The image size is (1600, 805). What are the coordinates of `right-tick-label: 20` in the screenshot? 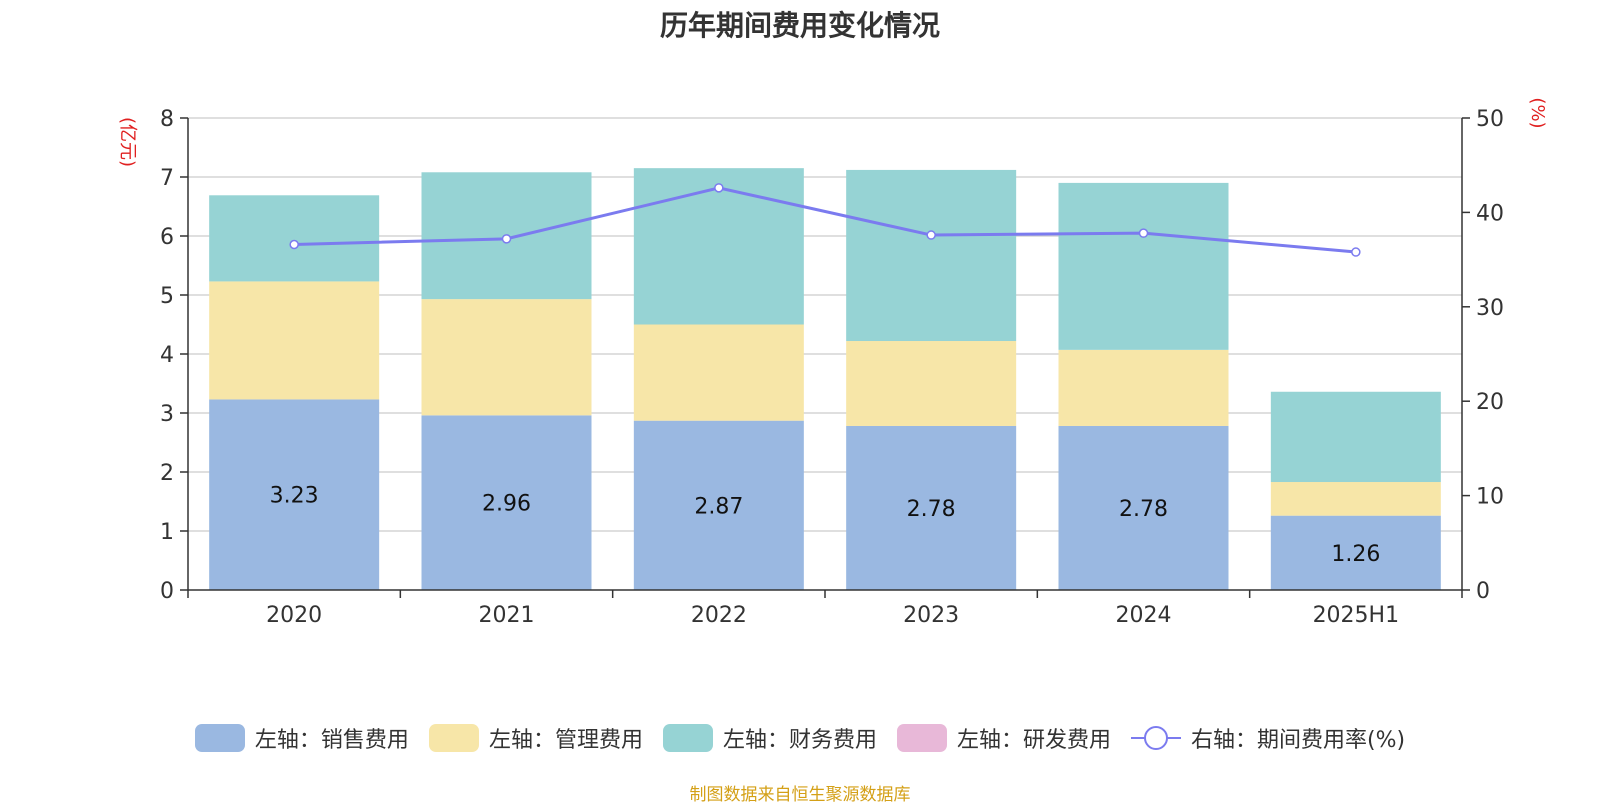 It's located at (1490, 402).